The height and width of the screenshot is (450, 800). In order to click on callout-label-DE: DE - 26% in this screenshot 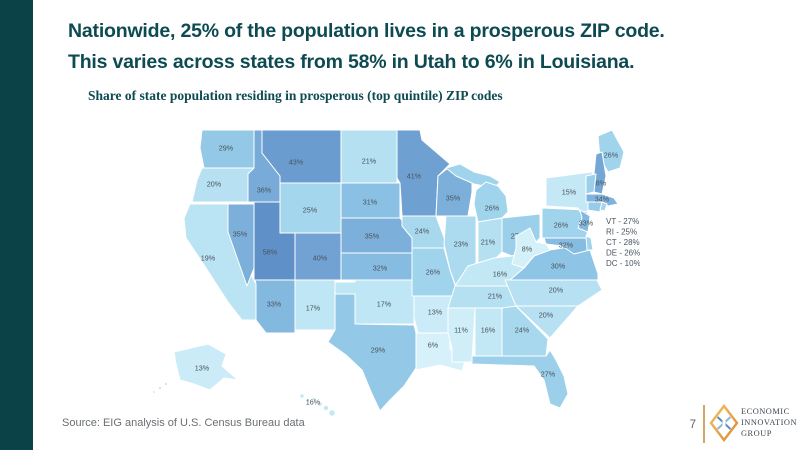, I will do `click(623, 253)`.